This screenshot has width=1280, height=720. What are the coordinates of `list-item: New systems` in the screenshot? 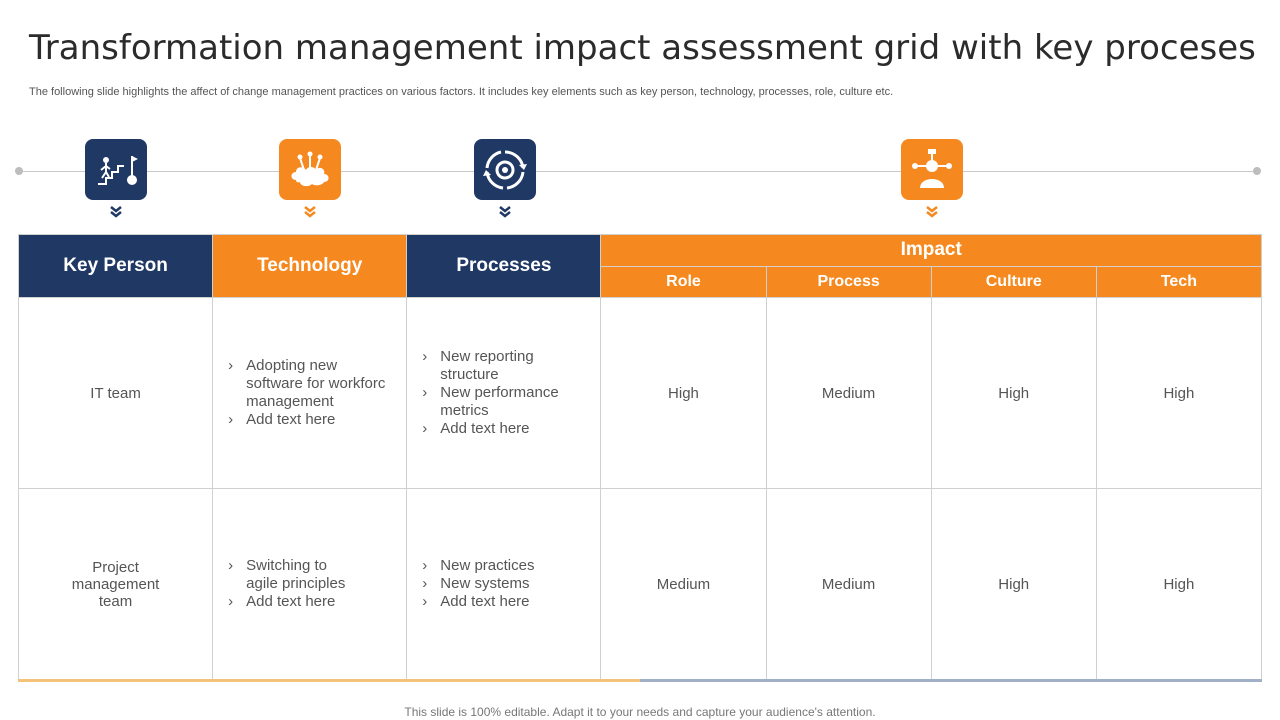 It's located at (506, 584).